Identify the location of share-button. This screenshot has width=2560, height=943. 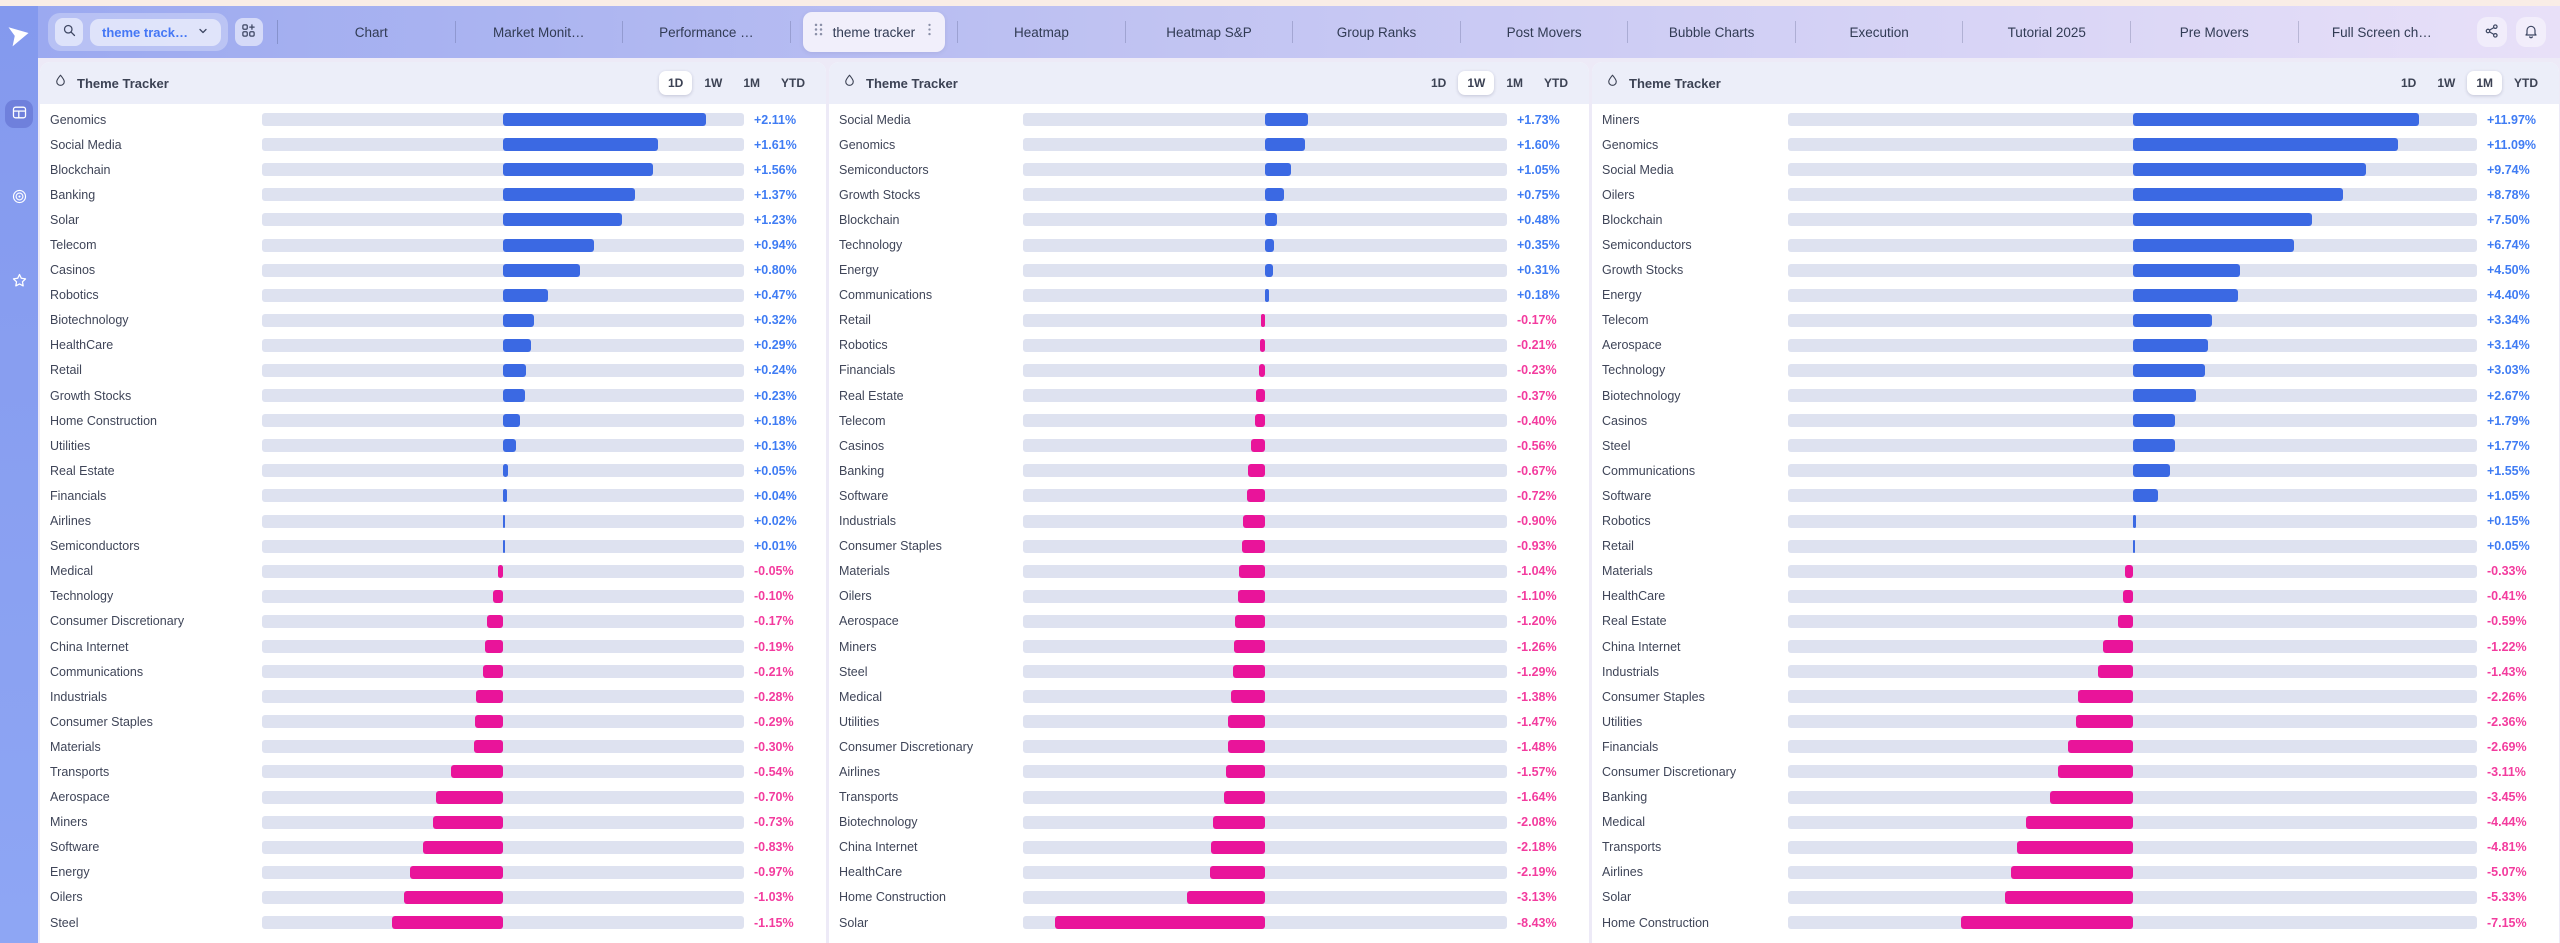
(2492, 32).